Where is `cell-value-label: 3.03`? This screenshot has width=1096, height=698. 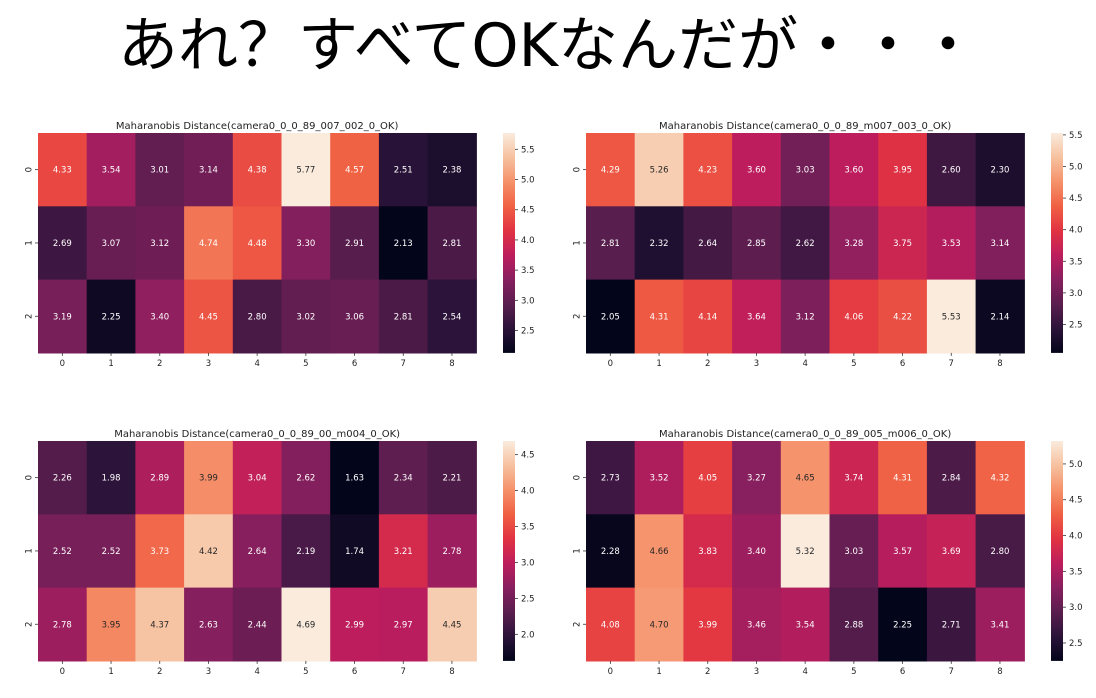 cell-value-label: 3.03 is located at coordinates (805, 171).